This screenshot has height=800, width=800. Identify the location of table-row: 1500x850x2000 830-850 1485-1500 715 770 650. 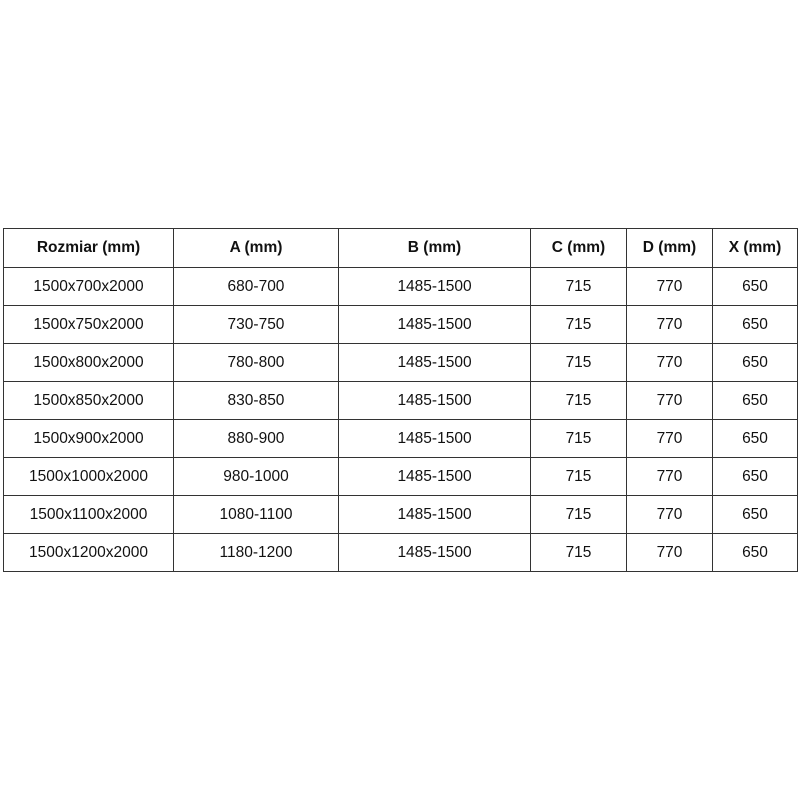
(400, 400).